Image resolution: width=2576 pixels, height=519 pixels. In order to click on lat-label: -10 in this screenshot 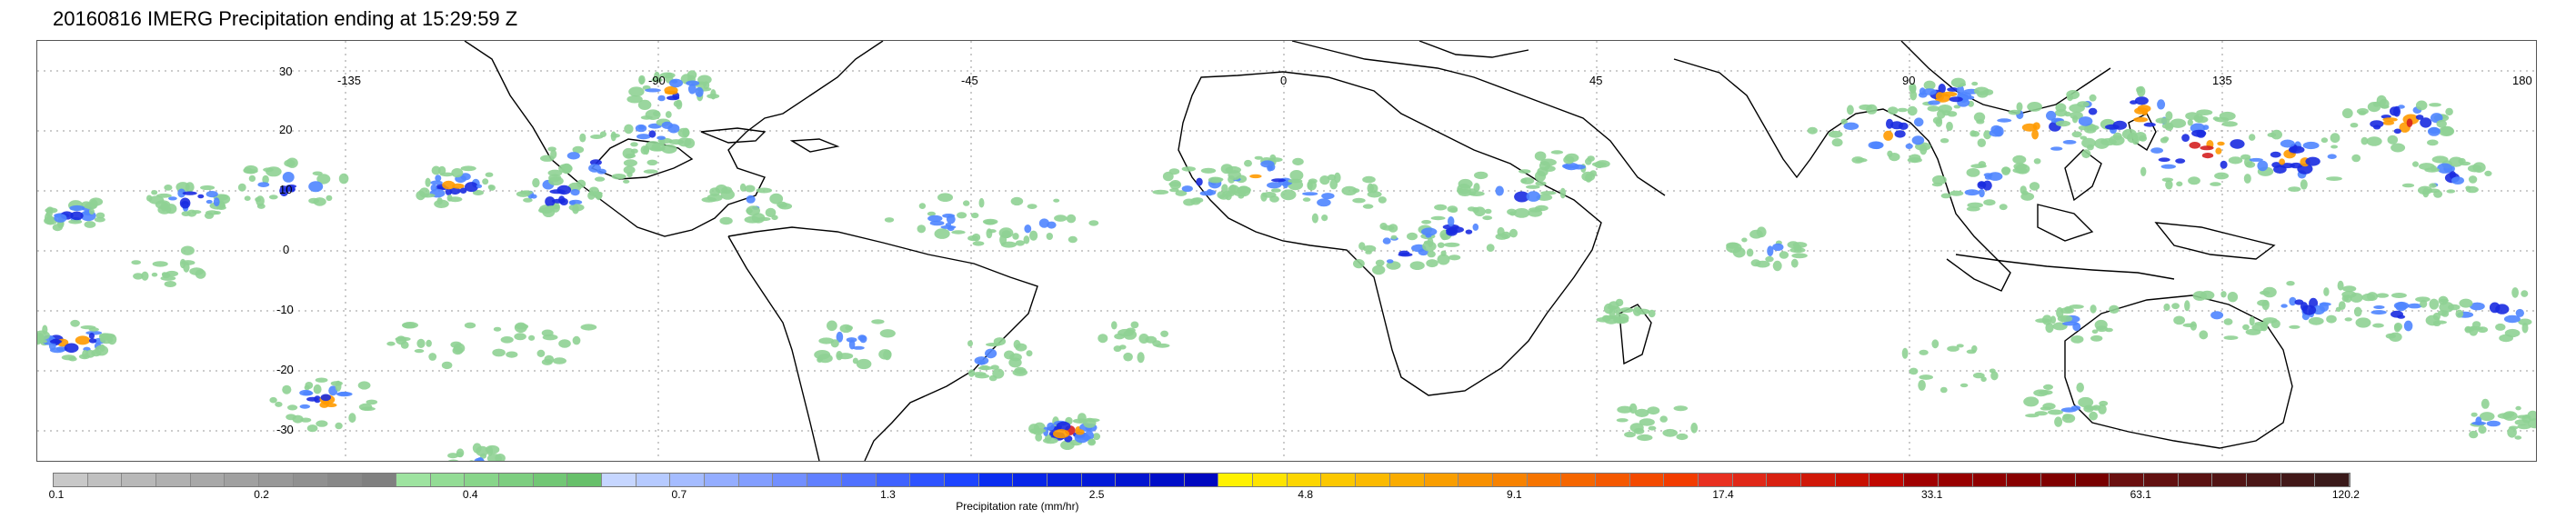, I will do `click(285, 309)`.